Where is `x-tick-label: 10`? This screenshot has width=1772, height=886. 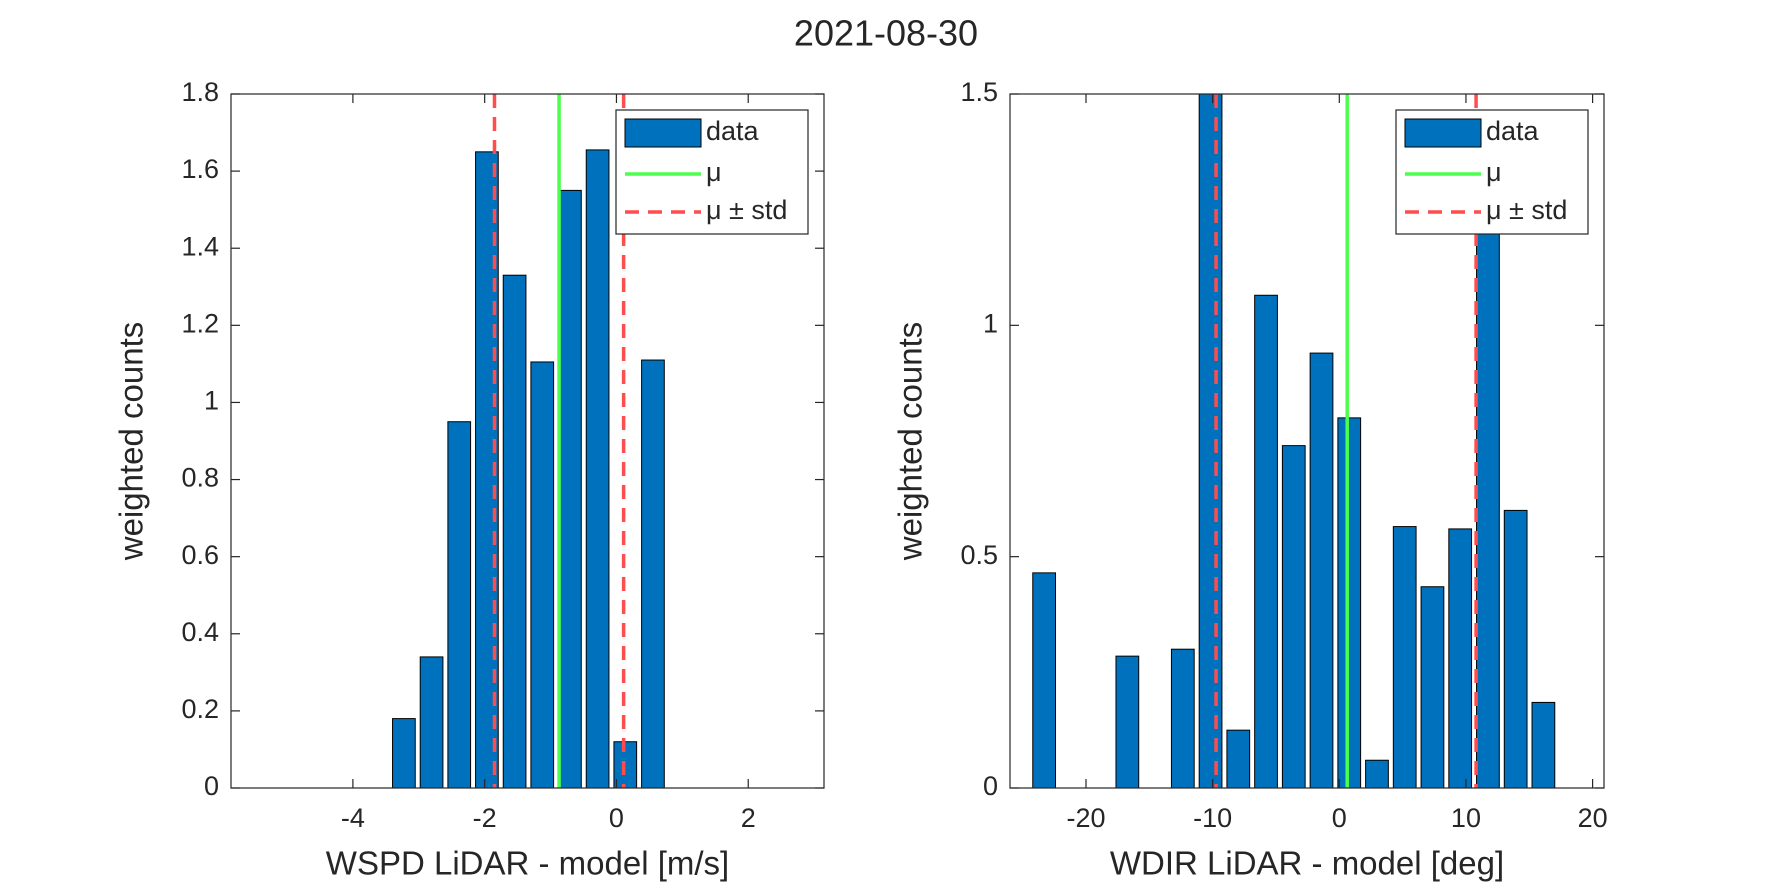
x-tick-label: 10 is located at coordinates (1466, 818).